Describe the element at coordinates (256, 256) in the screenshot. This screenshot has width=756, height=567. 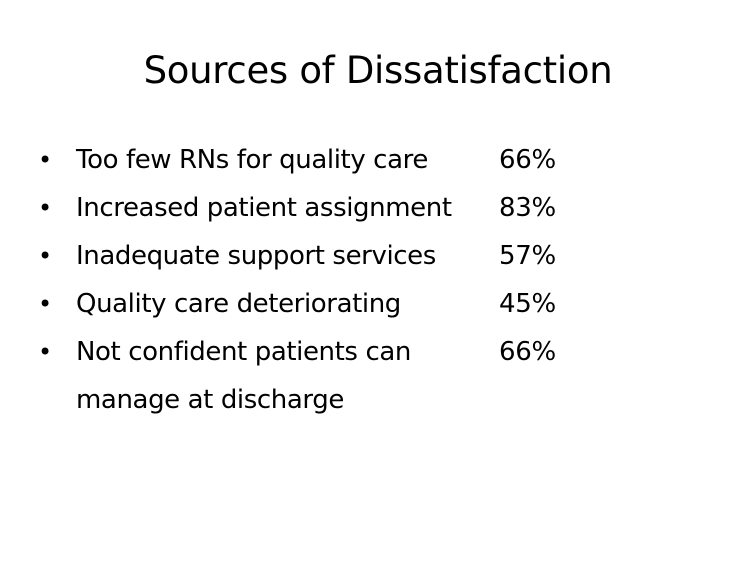
I see `item-label: Inadequate support services` at that location.